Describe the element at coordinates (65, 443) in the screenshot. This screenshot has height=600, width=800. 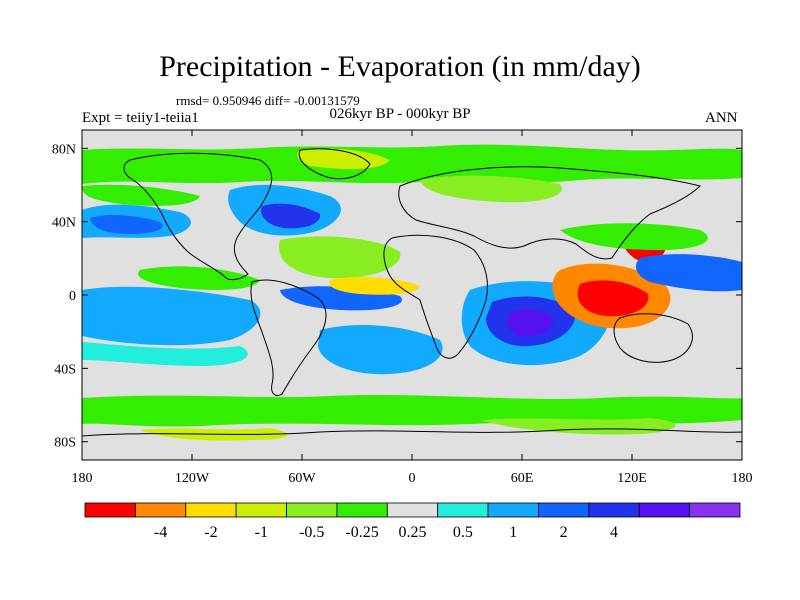
I see `lat-tick-label: 80S` at that location.